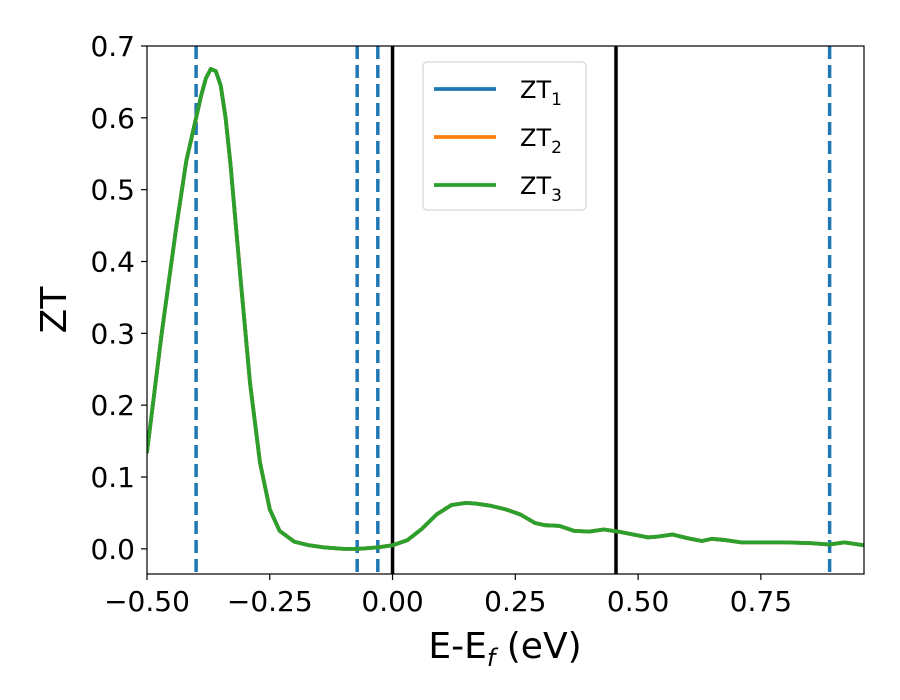 The height and width of the screenshot is (700, 900). I want to click on y-tick-label: 0.1, so click(112, 477).